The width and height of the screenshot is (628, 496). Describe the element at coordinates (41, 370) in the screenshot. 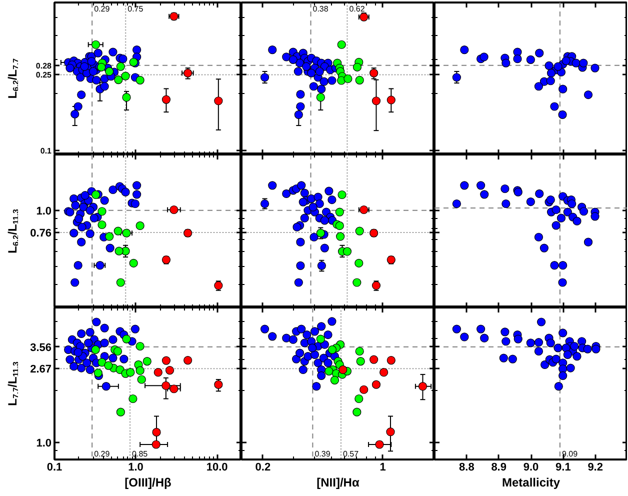

I see `y-tick-label: 2.67` at that location.